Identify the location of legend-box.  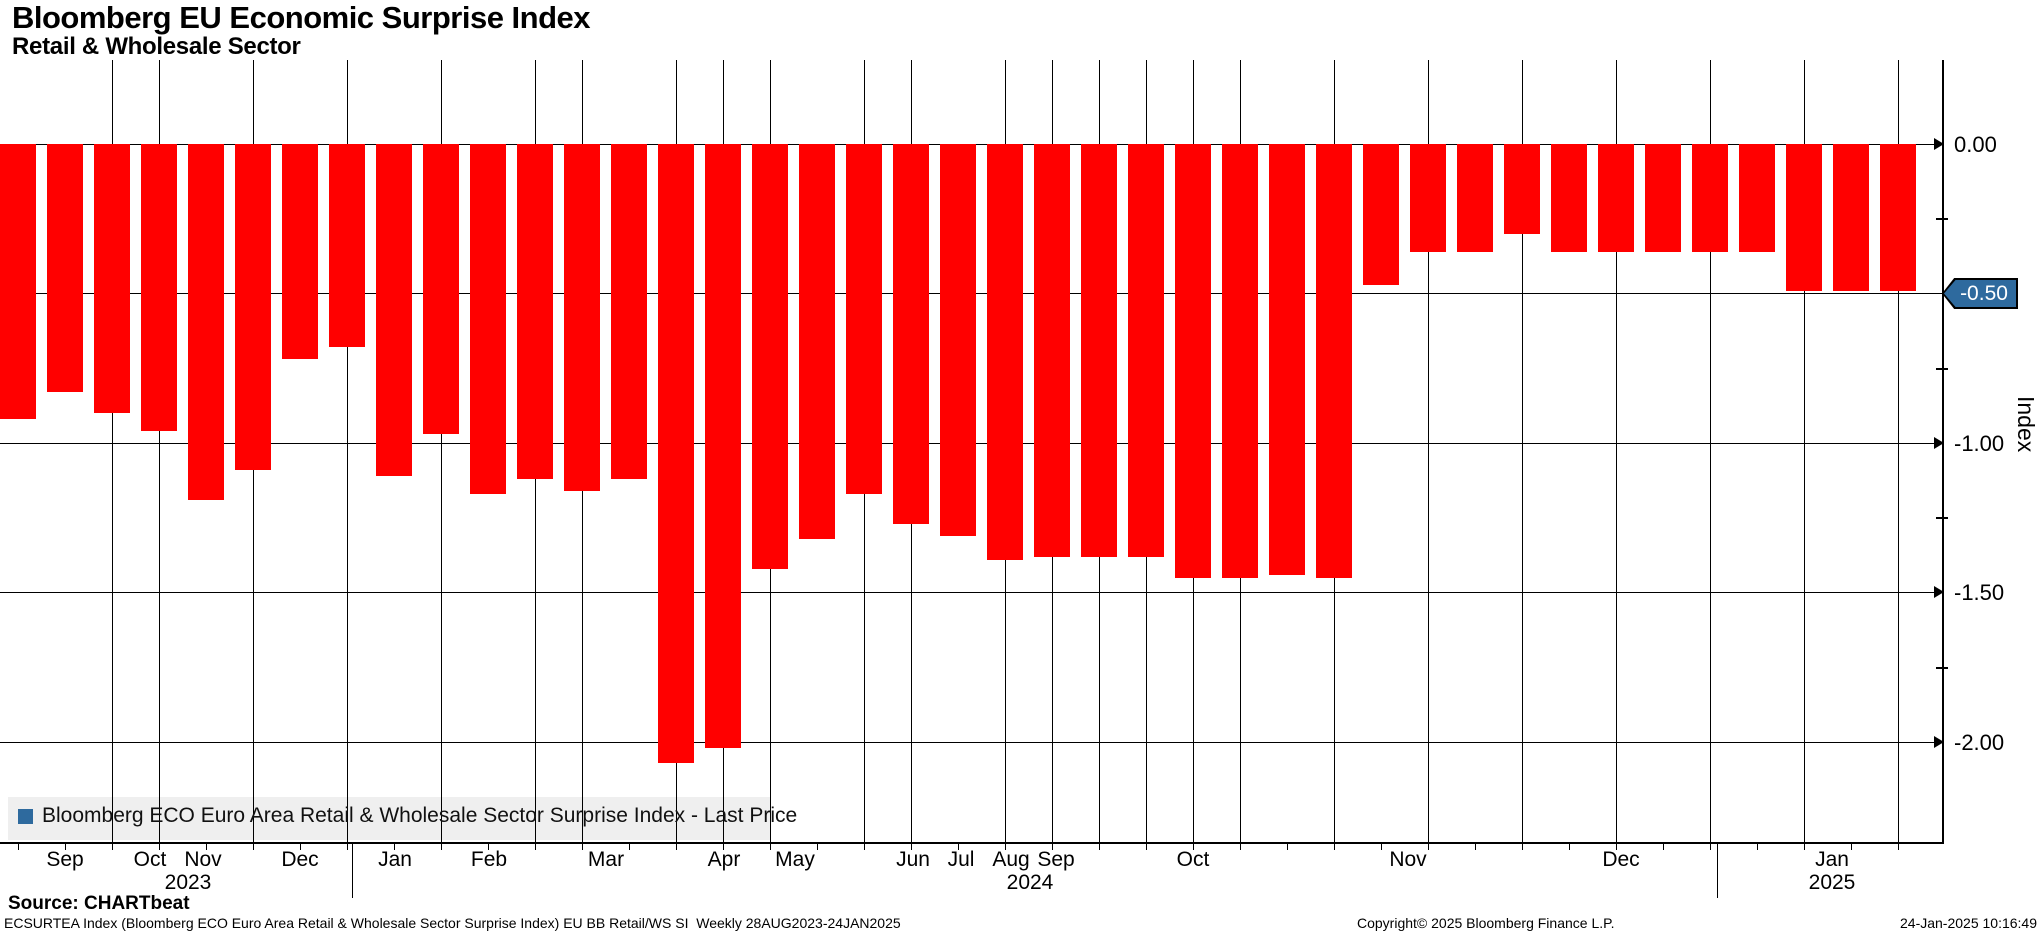
(389, 818).